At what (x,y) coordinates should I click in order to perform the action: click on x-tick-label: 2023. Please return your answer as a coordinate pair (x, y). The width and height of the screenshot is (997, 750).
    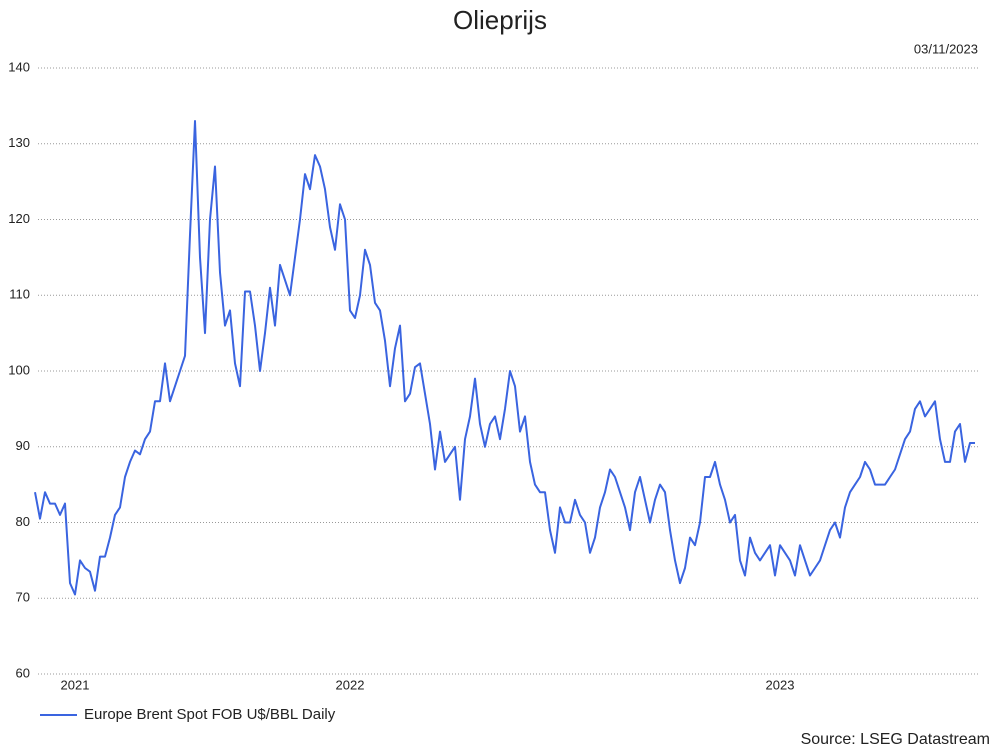
    Looking at the image, I should click on (780, 684).